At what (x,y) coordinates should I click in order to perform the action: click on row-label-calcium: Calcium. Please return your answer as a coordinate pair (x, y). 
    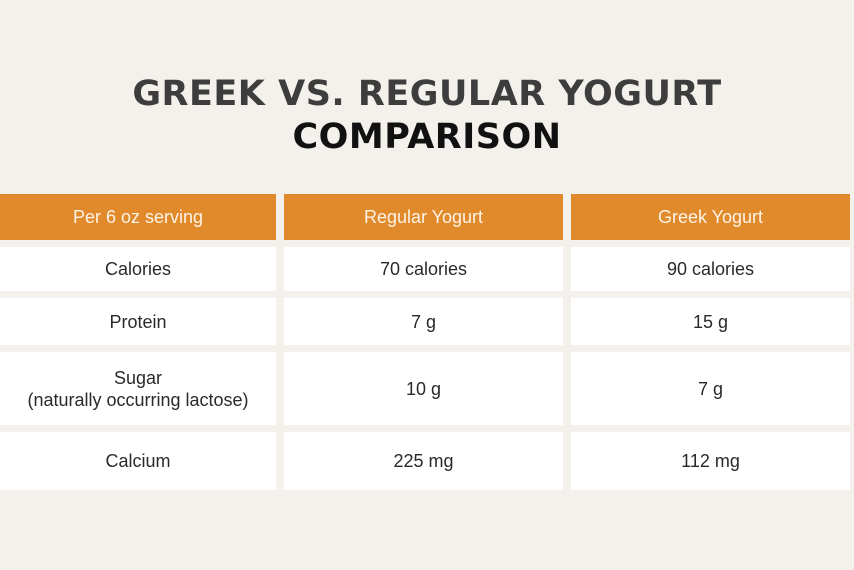
    Looking at the image, I should click on (138, 461).